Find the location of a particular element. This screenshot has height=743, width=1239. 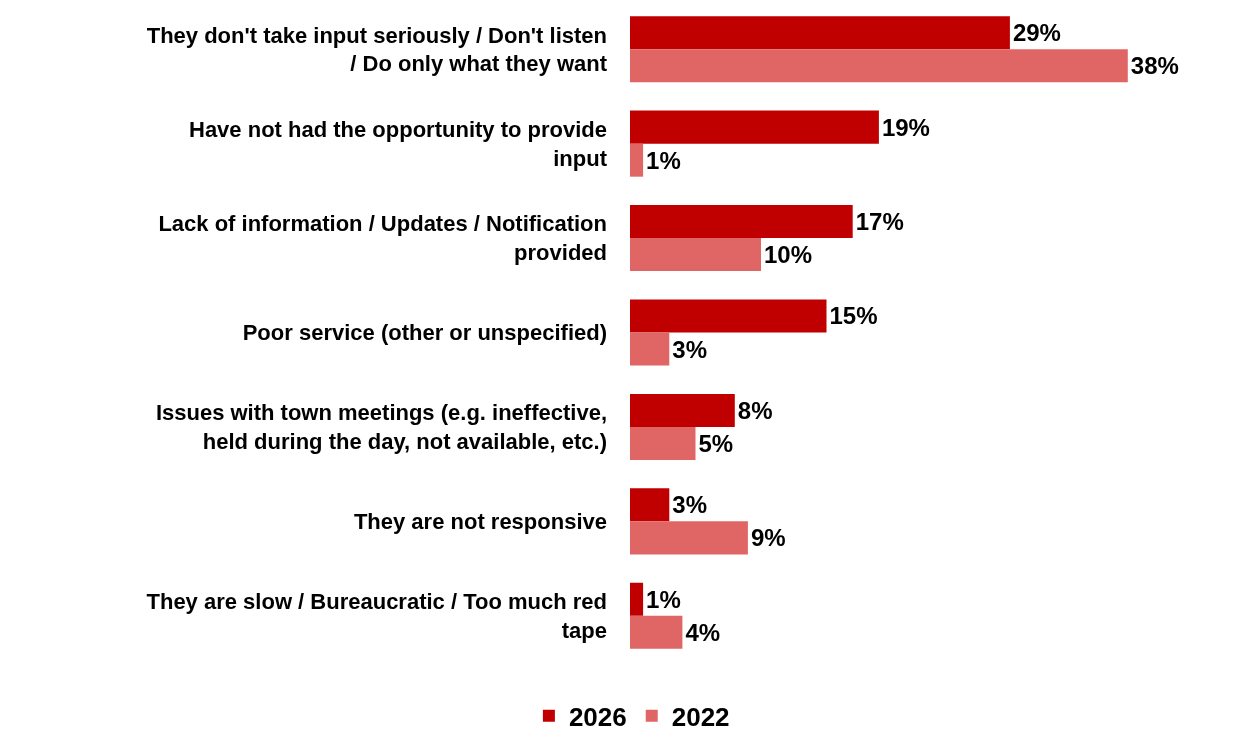

data-label: 10% is located at coordinates (788, 255).